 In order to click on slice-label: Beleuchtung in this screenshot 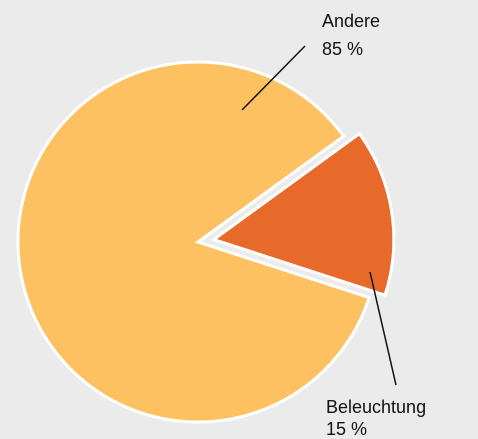, I will do `click(376, 407)`.